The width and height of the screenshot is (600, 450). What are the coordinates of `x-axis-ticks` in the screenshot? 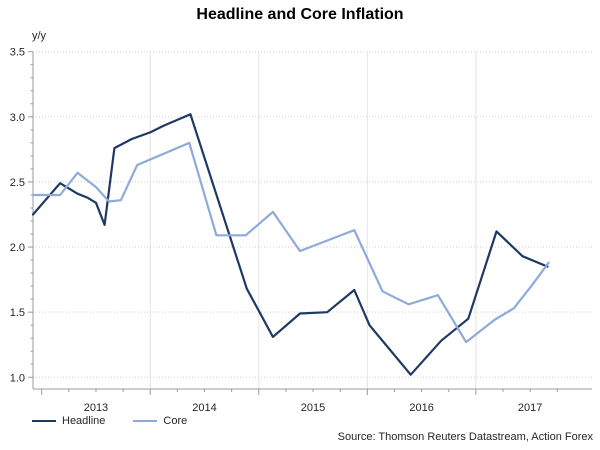 It's located at (299, 392).